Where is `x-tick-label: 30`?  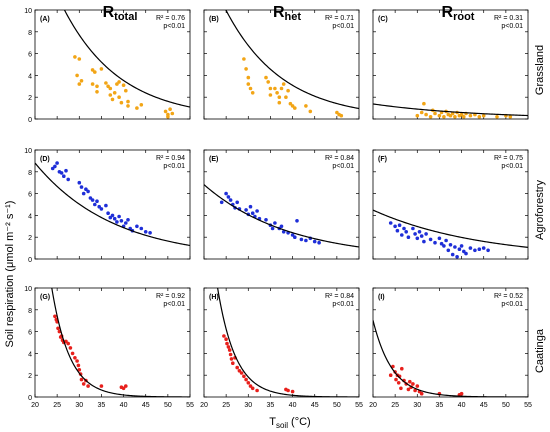
x-tick-label: 30 is located at coordinates (417, 405).